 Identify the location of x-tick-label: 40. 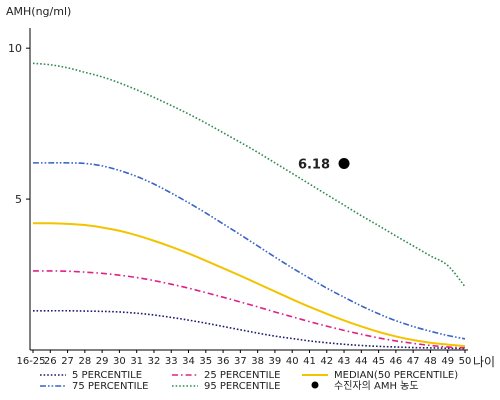
(292, 361).